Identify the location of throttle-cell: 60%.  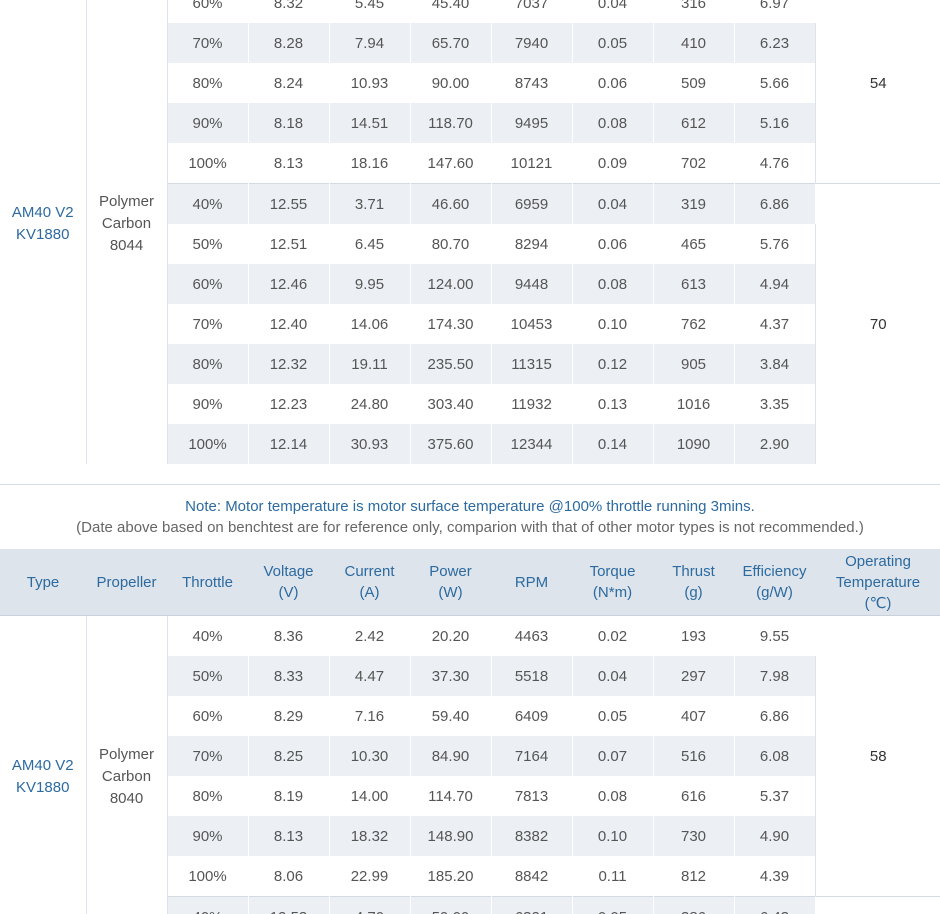
(208, 11).